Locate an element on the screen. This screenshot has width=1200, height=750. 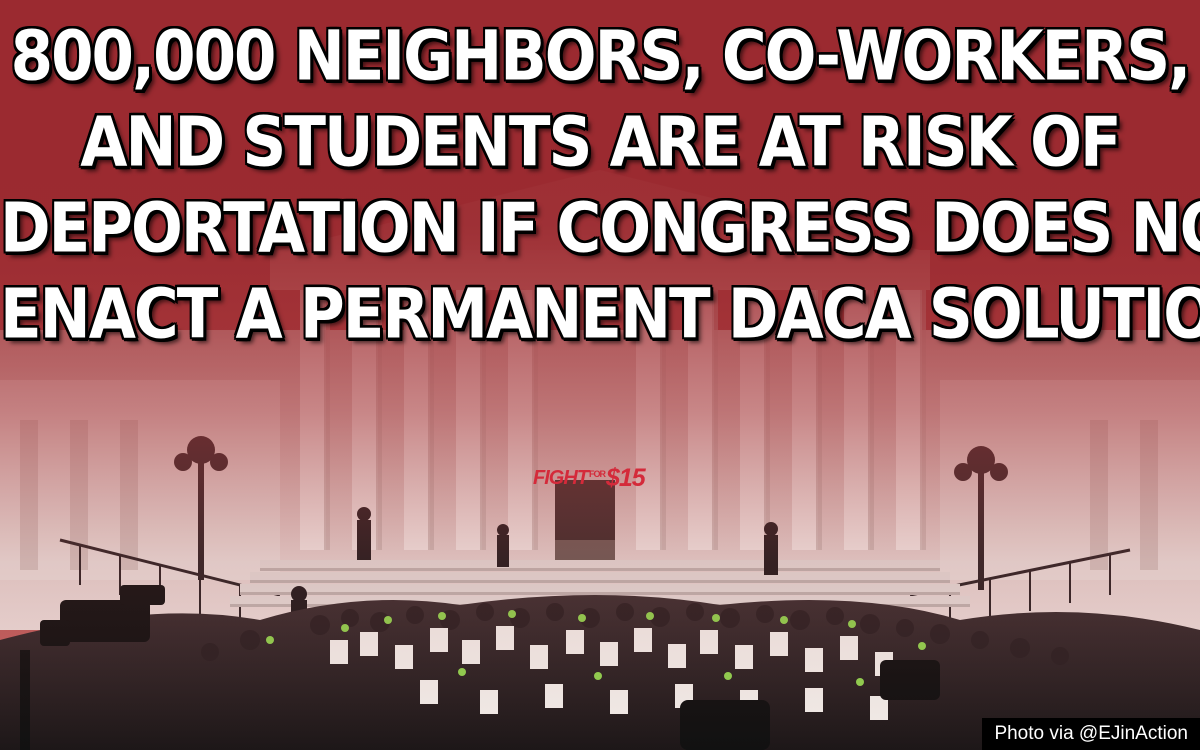
photo-credit: Photo via @EJinAction is located at coordinates (1091, 734).